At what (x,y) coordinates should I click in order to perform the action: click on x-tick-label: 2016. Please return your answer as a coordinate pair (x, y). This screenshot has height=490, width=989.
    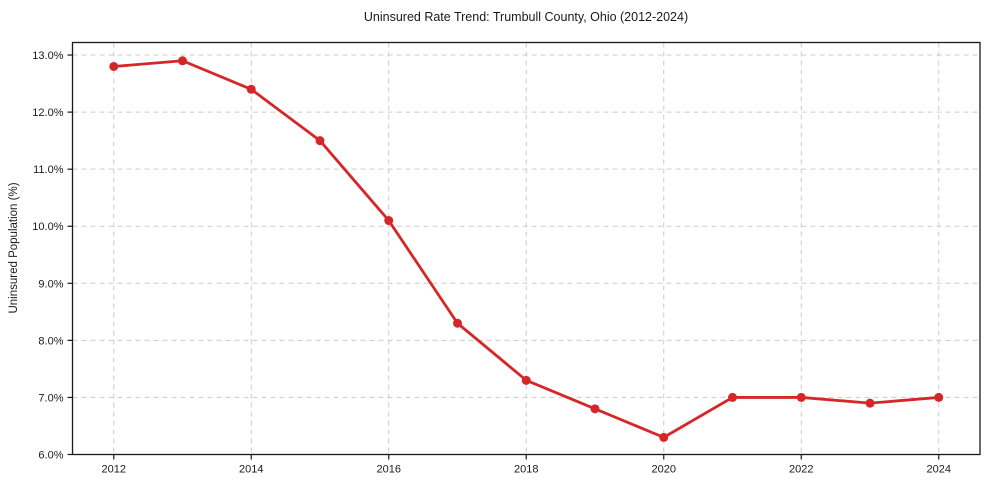
    Looking at the image, I should click on (389, 470).